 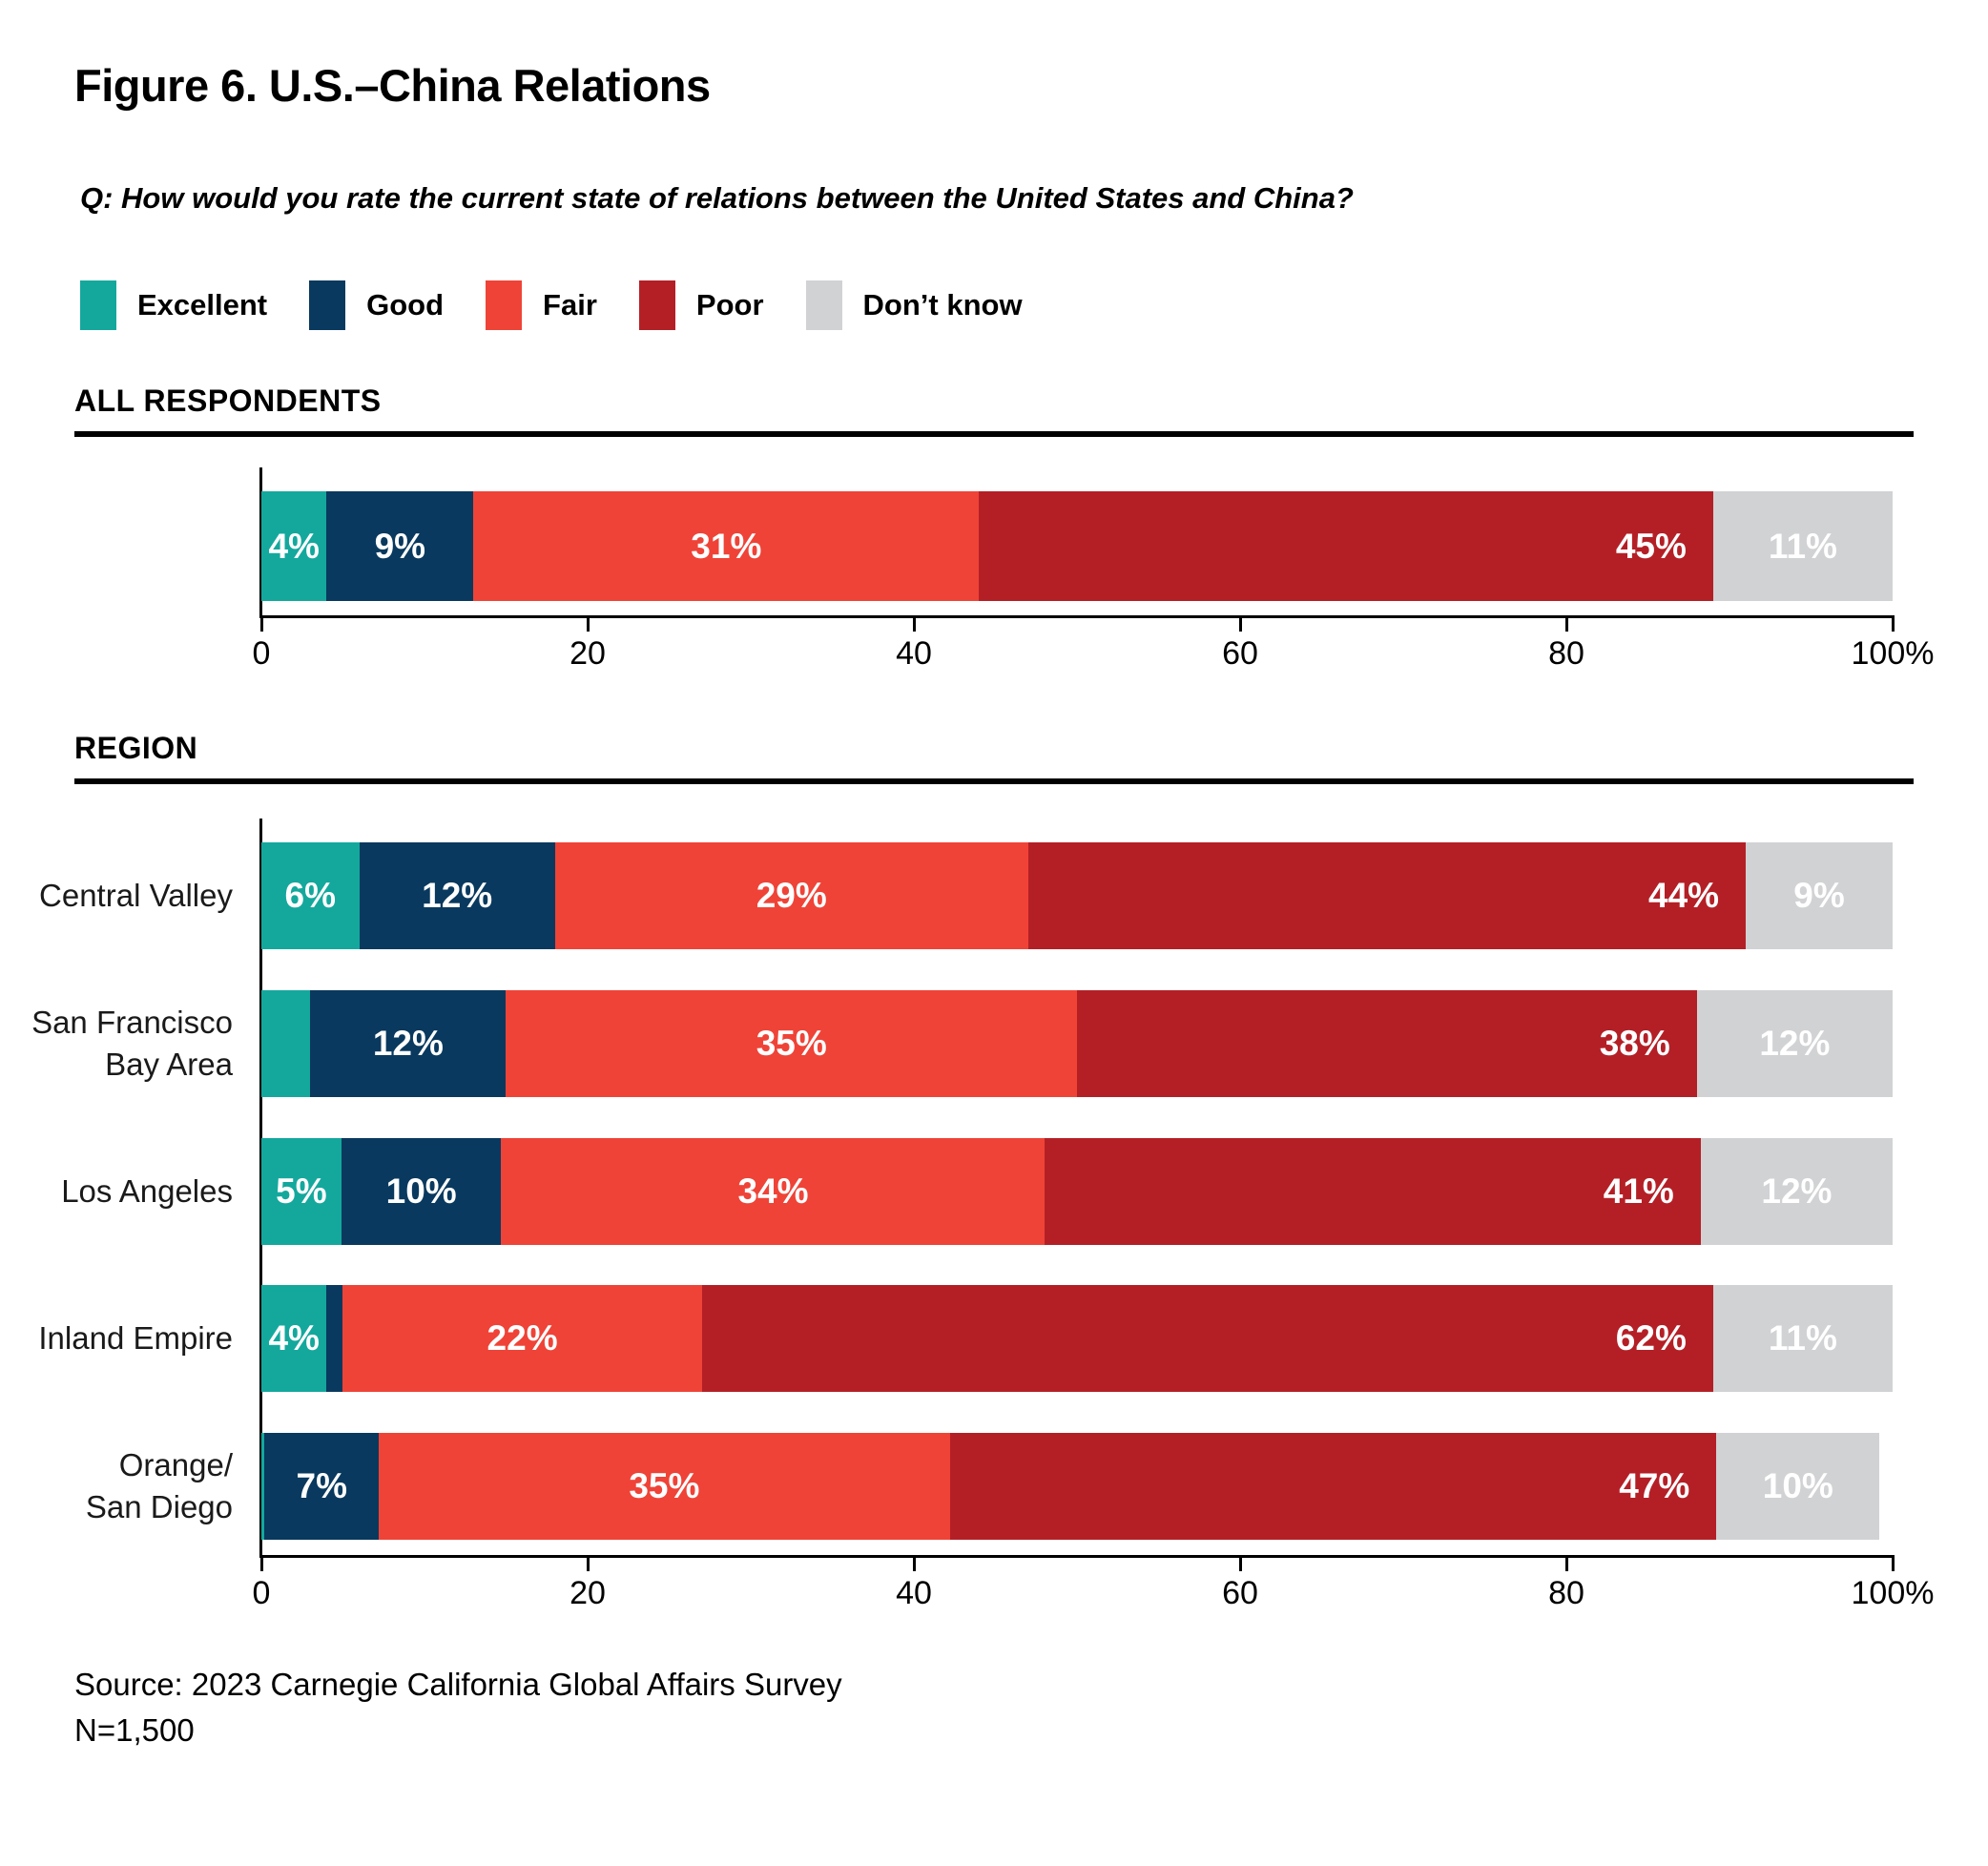 I want to click on bar-category-label: Inland Empire, so click(x=117, y=1338).